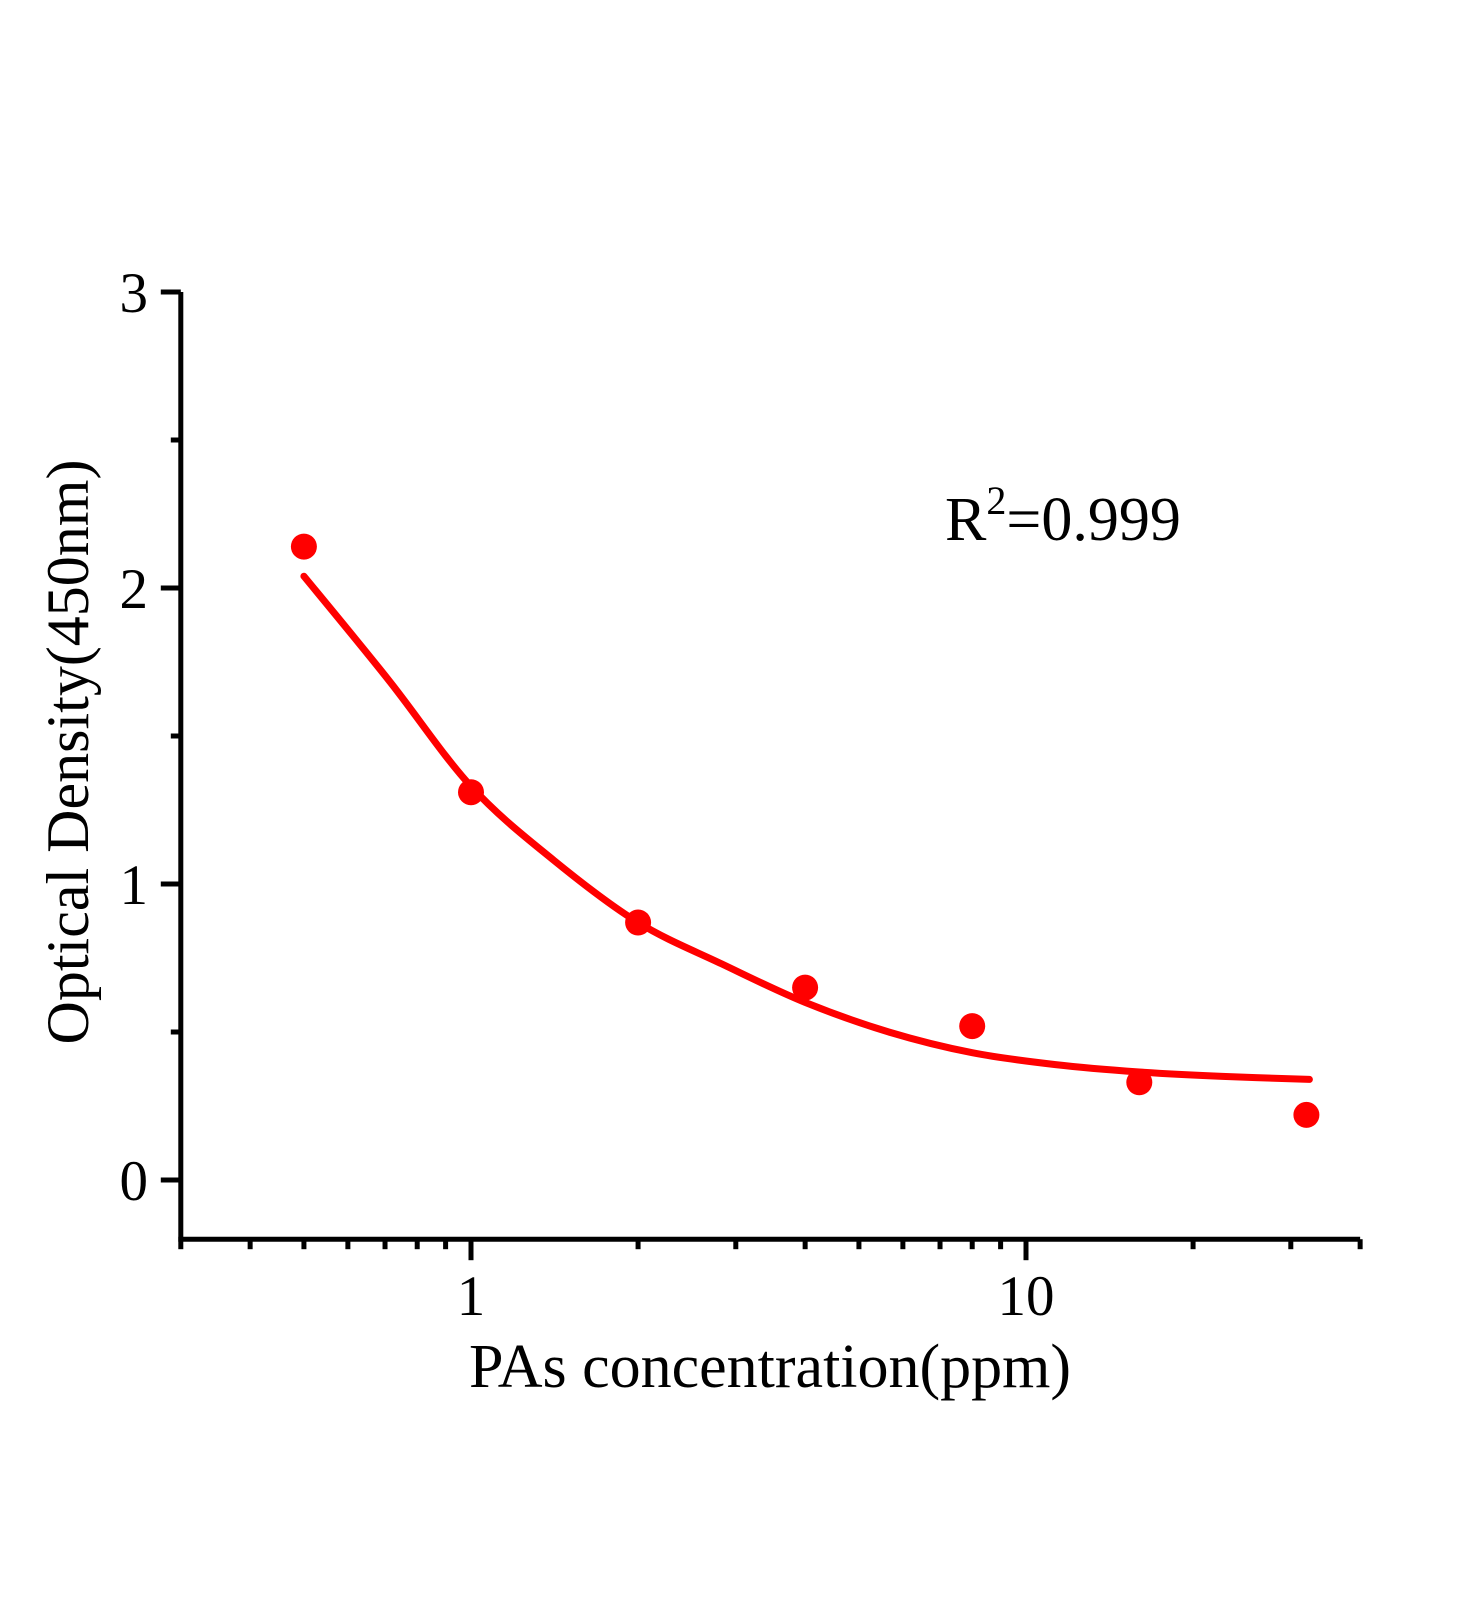 The height and width of the screenshot is (1600, 1472). Describe the element at coordinates (68, 752) in the screenshot. I see `y-axis-title: Optical Density(450nm)` at that location.